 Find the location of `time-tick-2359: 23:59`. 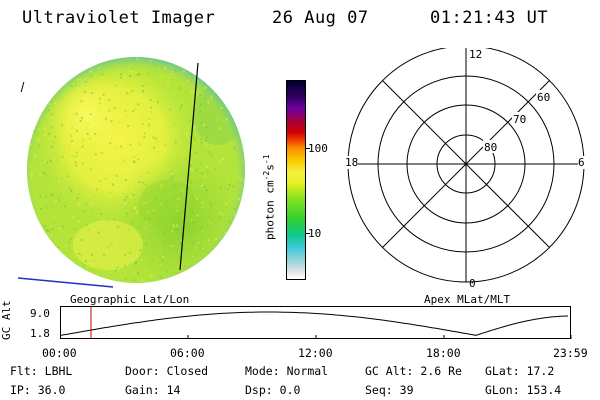

time-tick-2359: 23:59 is located at coordinates (570, 353).